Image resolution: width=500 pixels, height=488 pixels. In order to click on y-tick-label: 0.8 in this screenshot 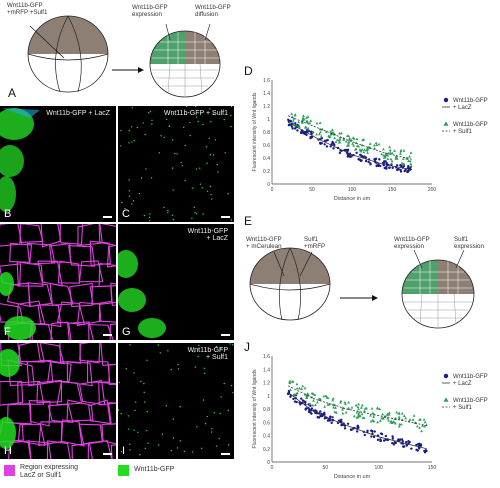, I will do `click(266, 133)`.